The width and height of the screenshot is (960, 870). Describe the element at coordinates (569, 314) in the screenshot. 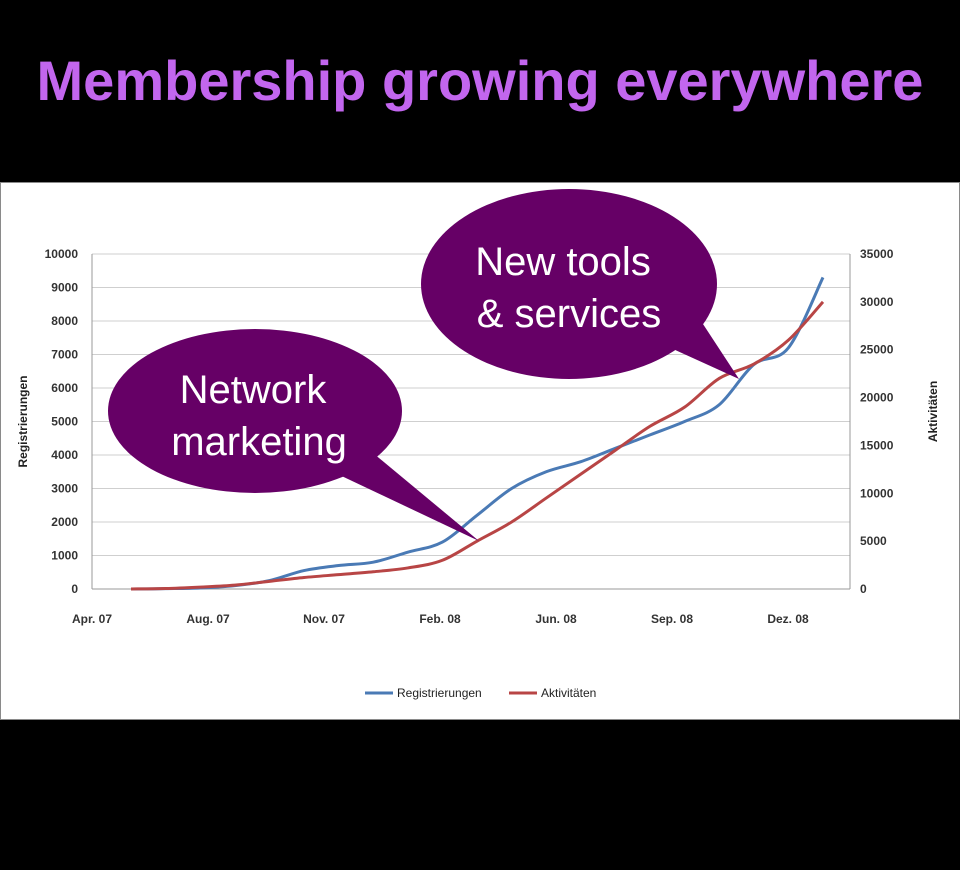

I see `callout-text: & services` at that location.